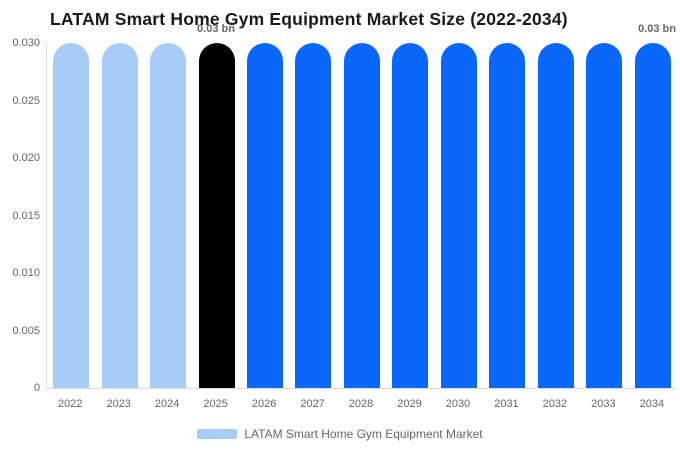 The height and width of the screenshot is (450, 680). I want to click on x-label-2025: 2025, so click(215, 404).